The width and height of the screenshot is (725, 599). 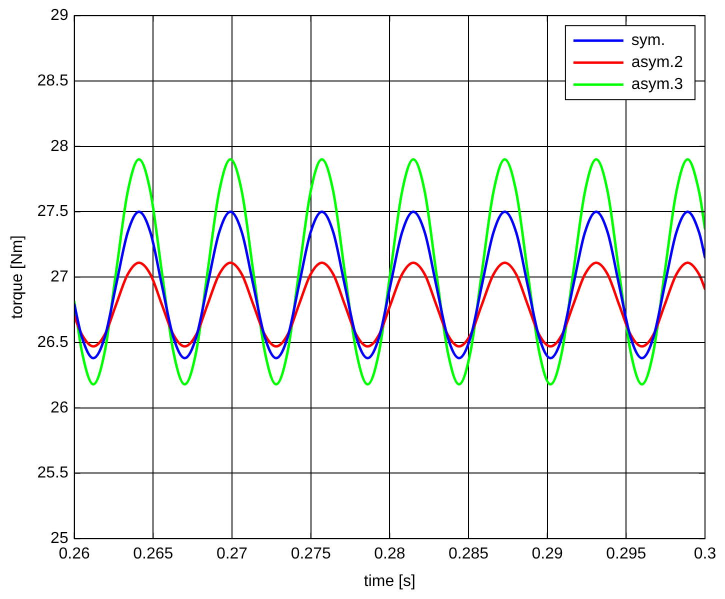 I want to click on y-tick-label: 28, so click(x=59, y=146).